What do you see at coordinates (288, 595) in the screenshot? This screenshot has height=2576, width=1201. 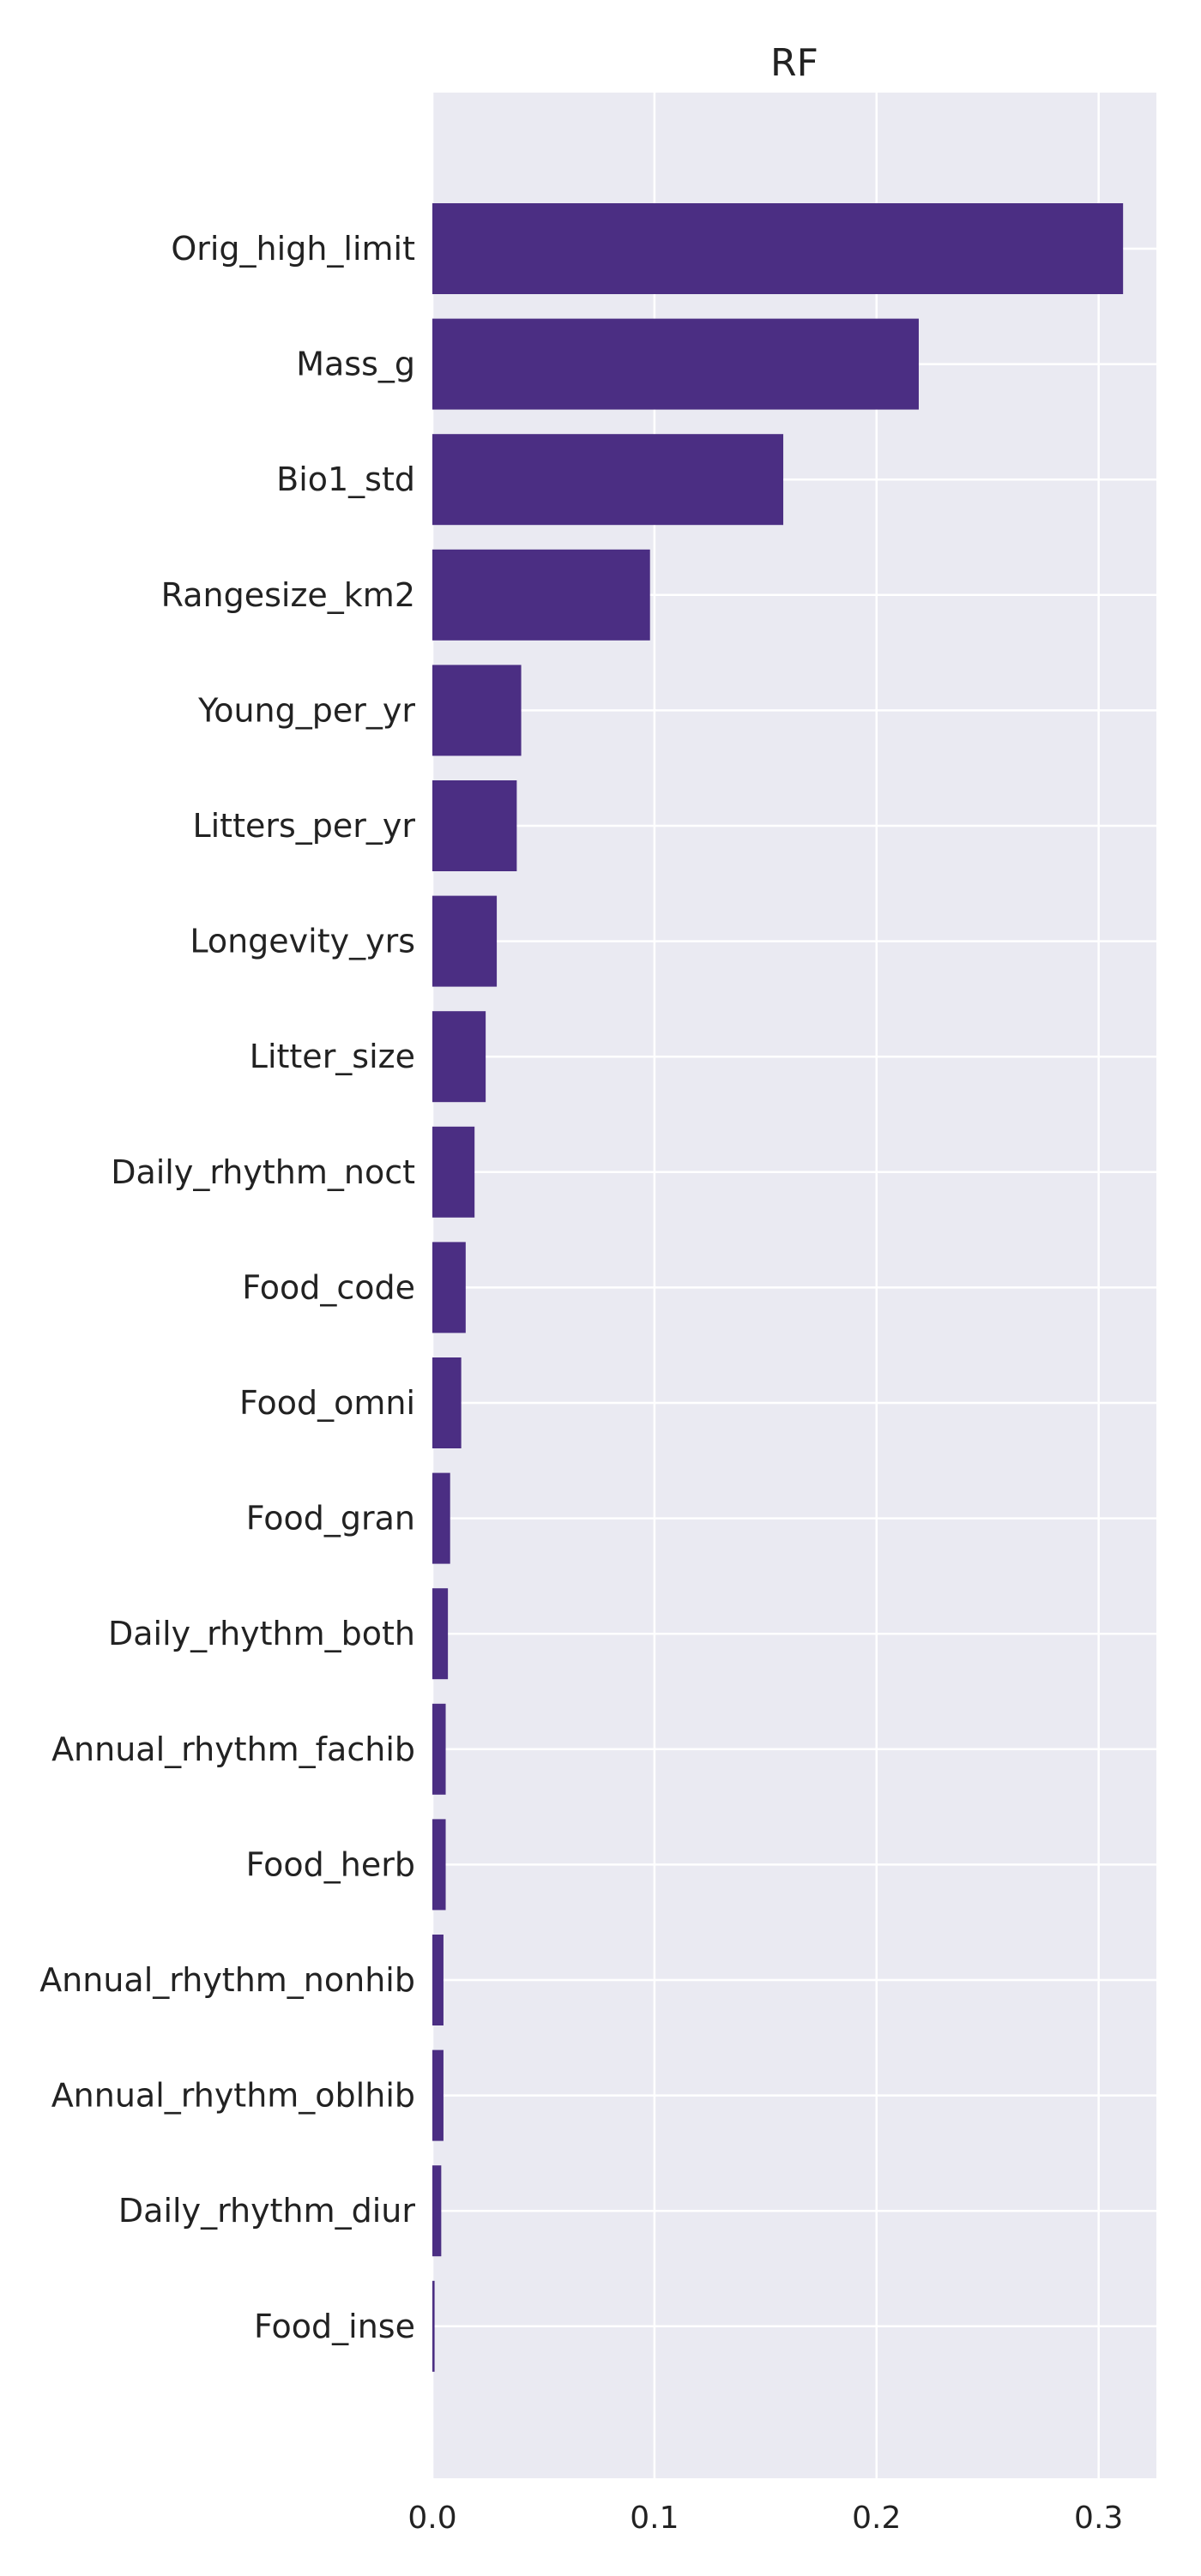 I see `category-label: Rangesize_km2` at bounding box center [288, 595].